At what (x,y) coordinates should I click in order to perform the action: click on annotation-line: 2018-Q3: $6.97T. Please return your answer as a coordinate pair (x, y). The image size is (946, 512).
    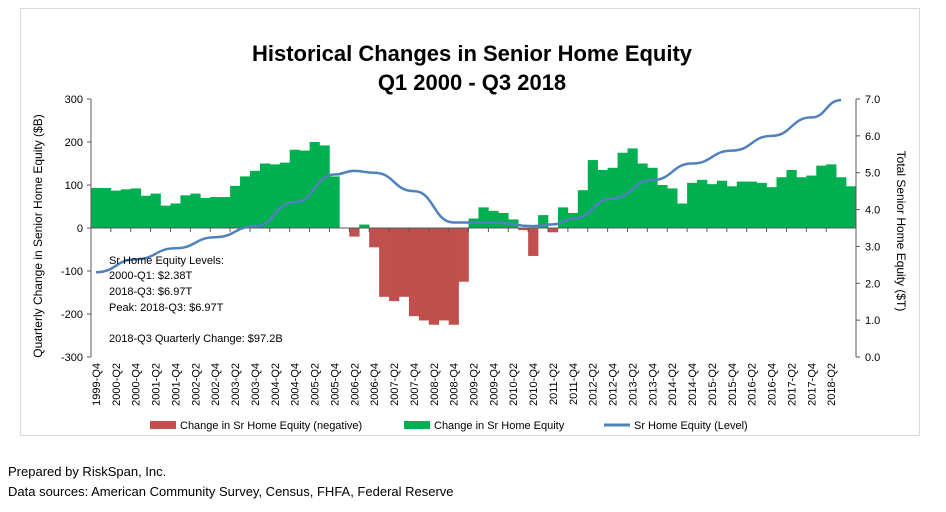
    Looking at the image, I should click on (150, 292).